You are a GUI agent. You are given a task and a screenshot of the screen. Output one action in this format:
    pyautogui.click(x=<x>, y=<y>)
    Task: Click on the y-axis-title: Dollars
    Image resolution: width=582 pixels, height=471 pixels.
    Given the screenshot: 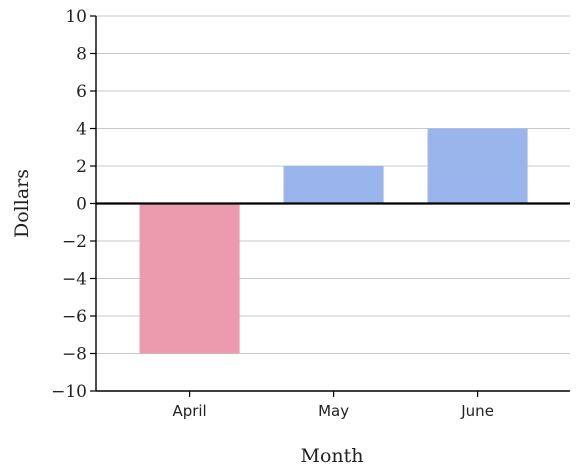 What is the action you would take?
    pyautogui.click(x=22, y=203)
    